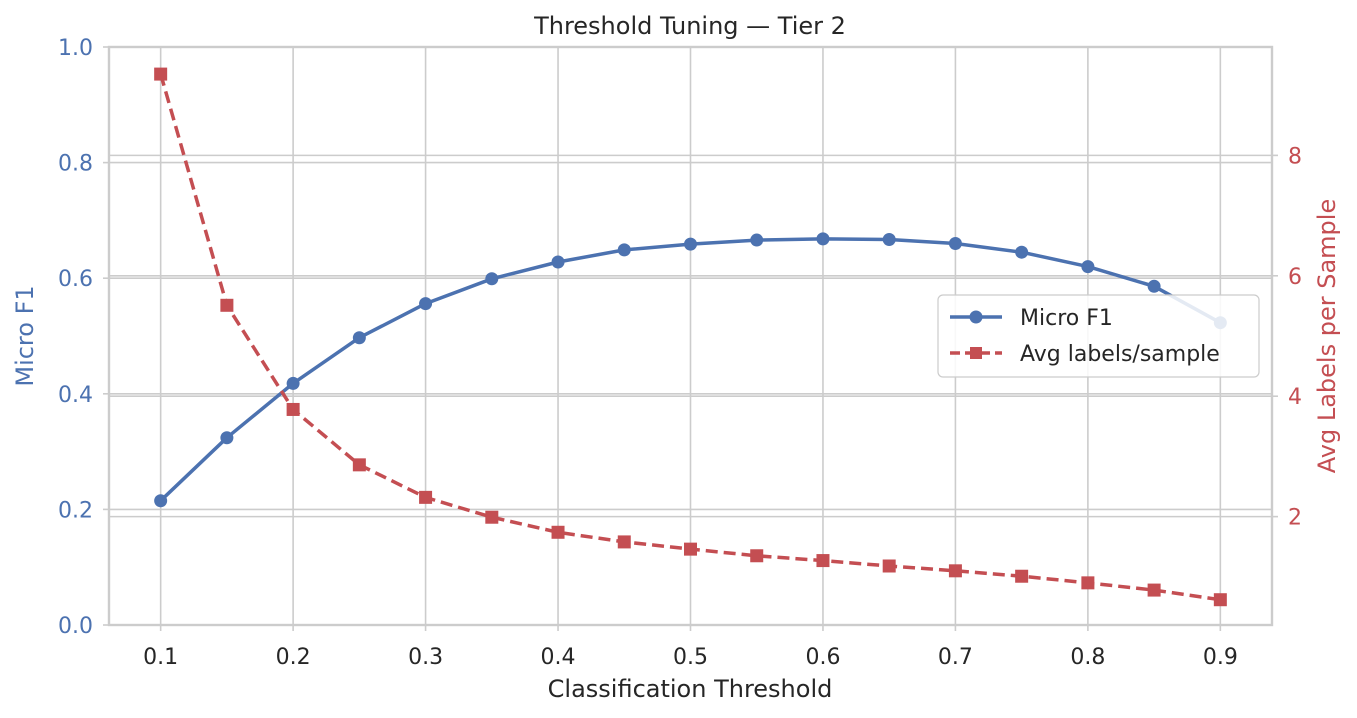  What do you see at coordinates (75, 48) in the screenshot?
I see `y-left-tick-label: 1.0` at bounding box center [75, 48].